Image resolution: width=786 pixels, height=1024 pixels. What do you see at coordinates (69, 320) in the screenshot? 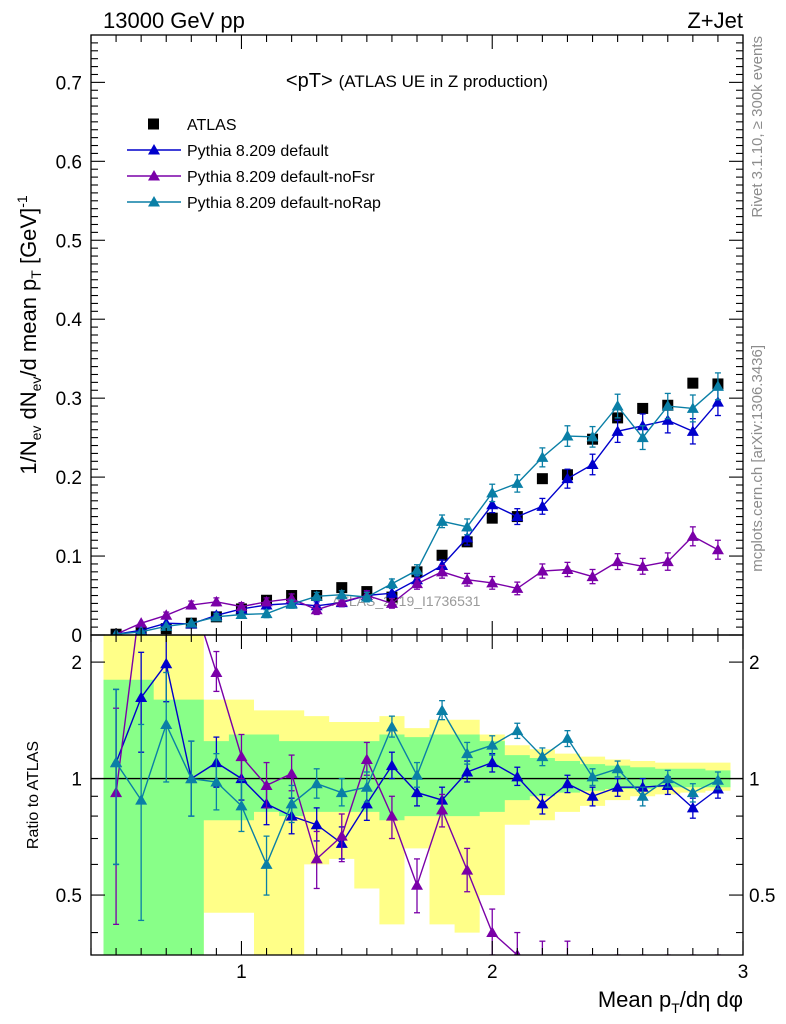
I see `y-tick-label: 0.4` at bounding box center [69, 320].